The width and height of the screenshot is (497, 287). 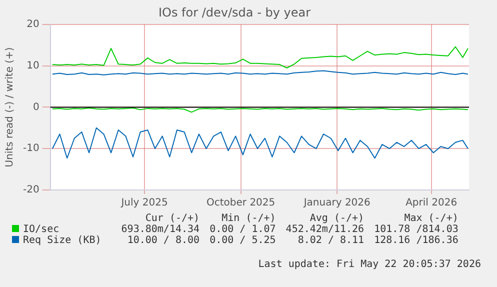 What do you see at coordinates (234, 12) in the screenshot?
I see `chart-title: IOs for /dev/sda - by year` at bounding box center [234, 12].